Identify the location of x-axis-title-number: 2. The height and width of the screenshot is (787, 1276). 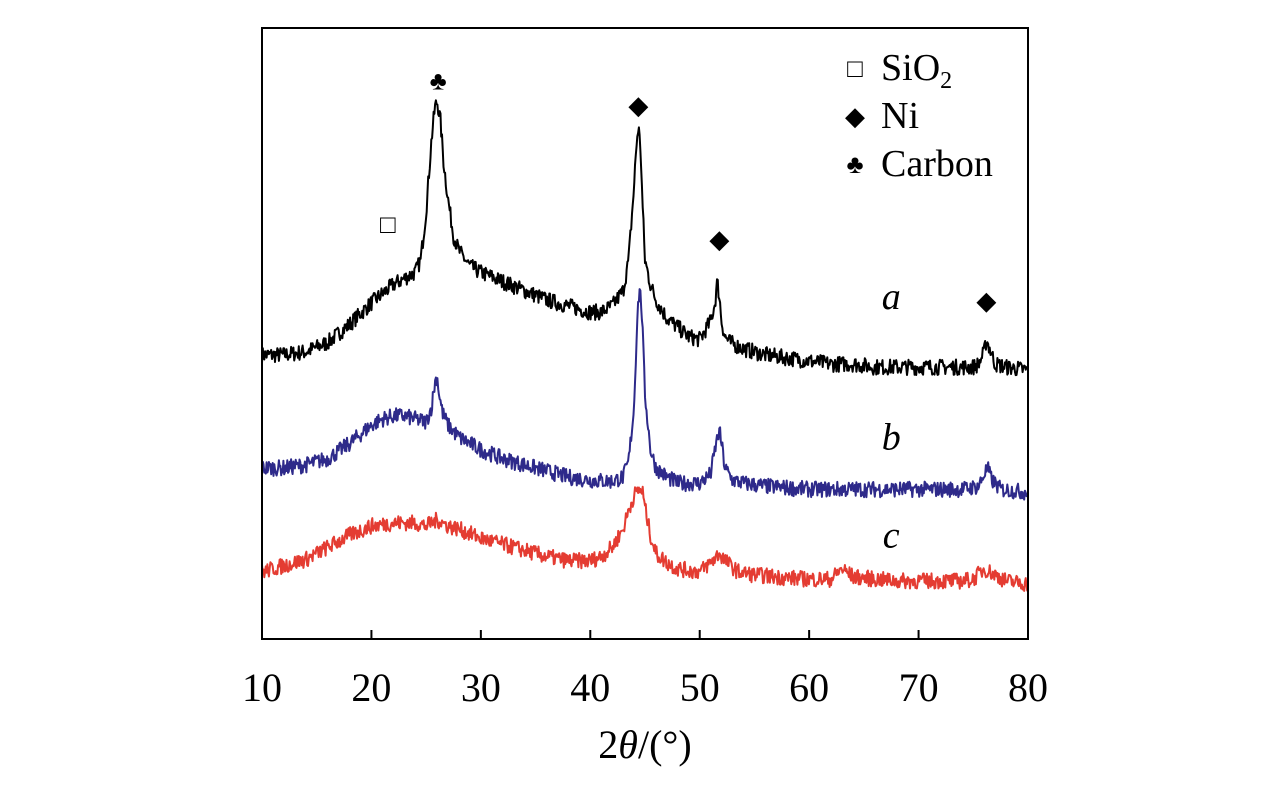
(608, 744).